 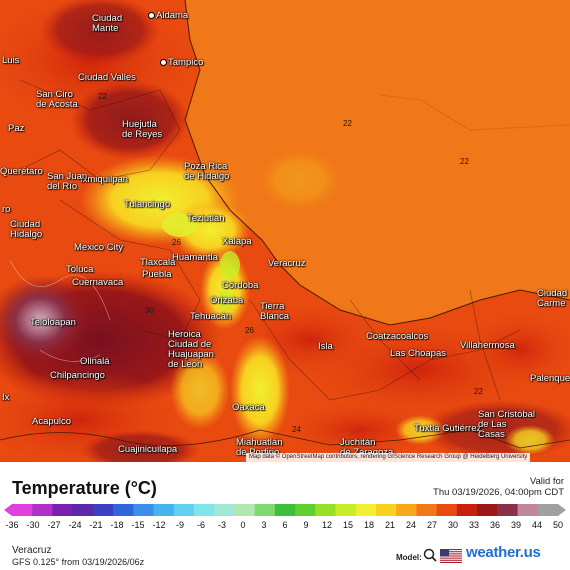 I want to click on contour-label: 30, so click(x=149, y=310).